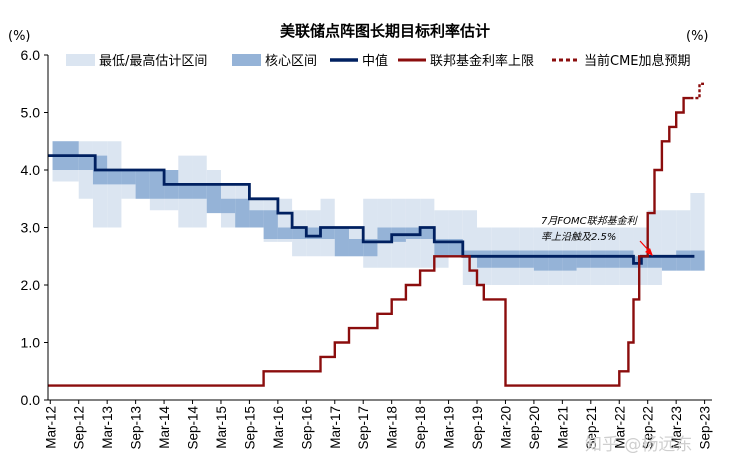 This screenshot has width=745, height=475. What do you see at coordinates (449, 427) in the screenshot?
I see `x-tick-label: Mar-19` at bounding box center [449, 427].